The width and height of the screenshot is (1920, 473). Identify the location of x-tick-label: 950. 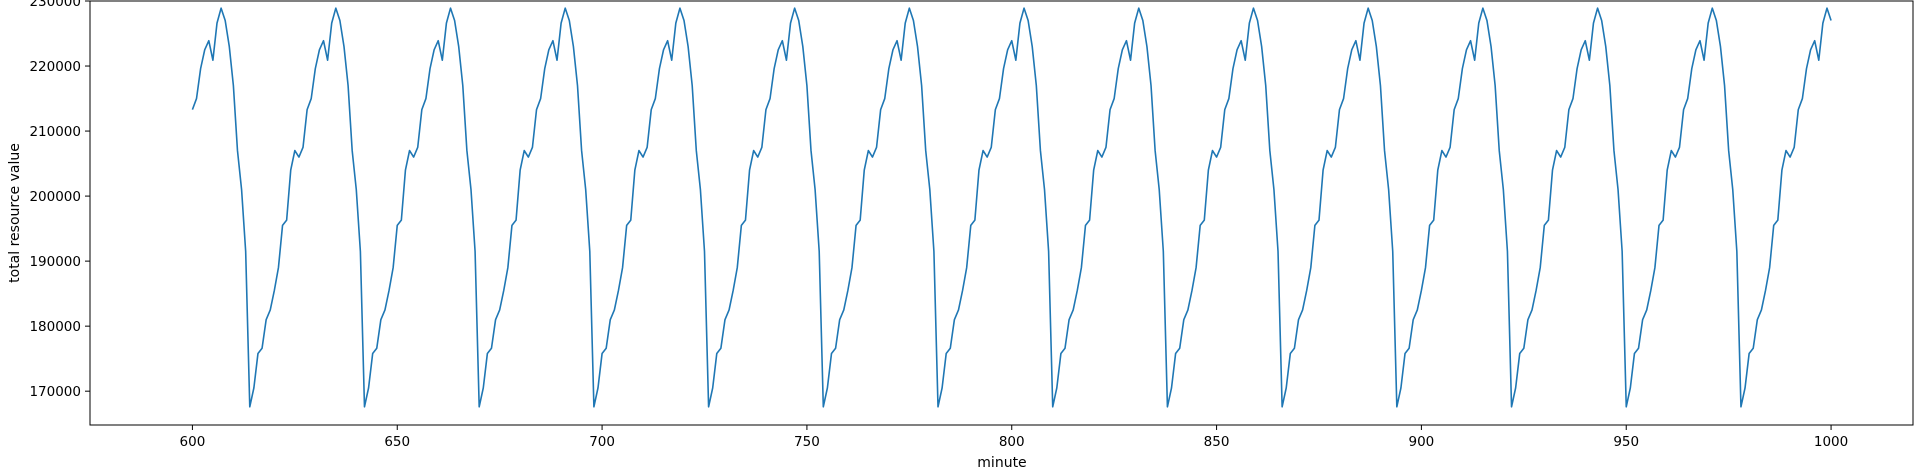
(1626, 442).